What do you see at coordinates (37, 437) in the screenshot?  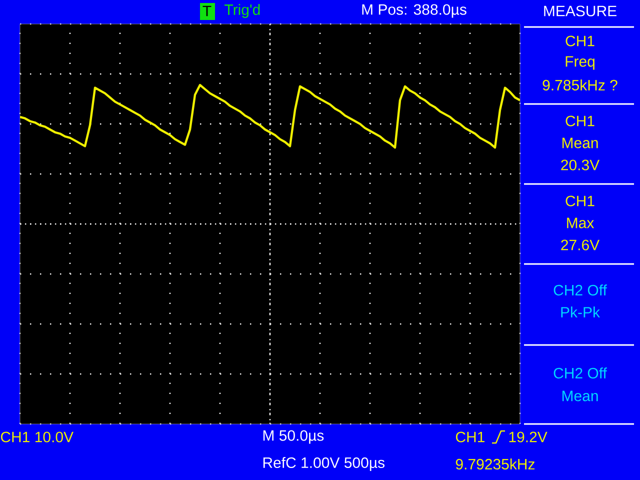 I see `text: CH1 10.0V` at bounding box center [37, 437].